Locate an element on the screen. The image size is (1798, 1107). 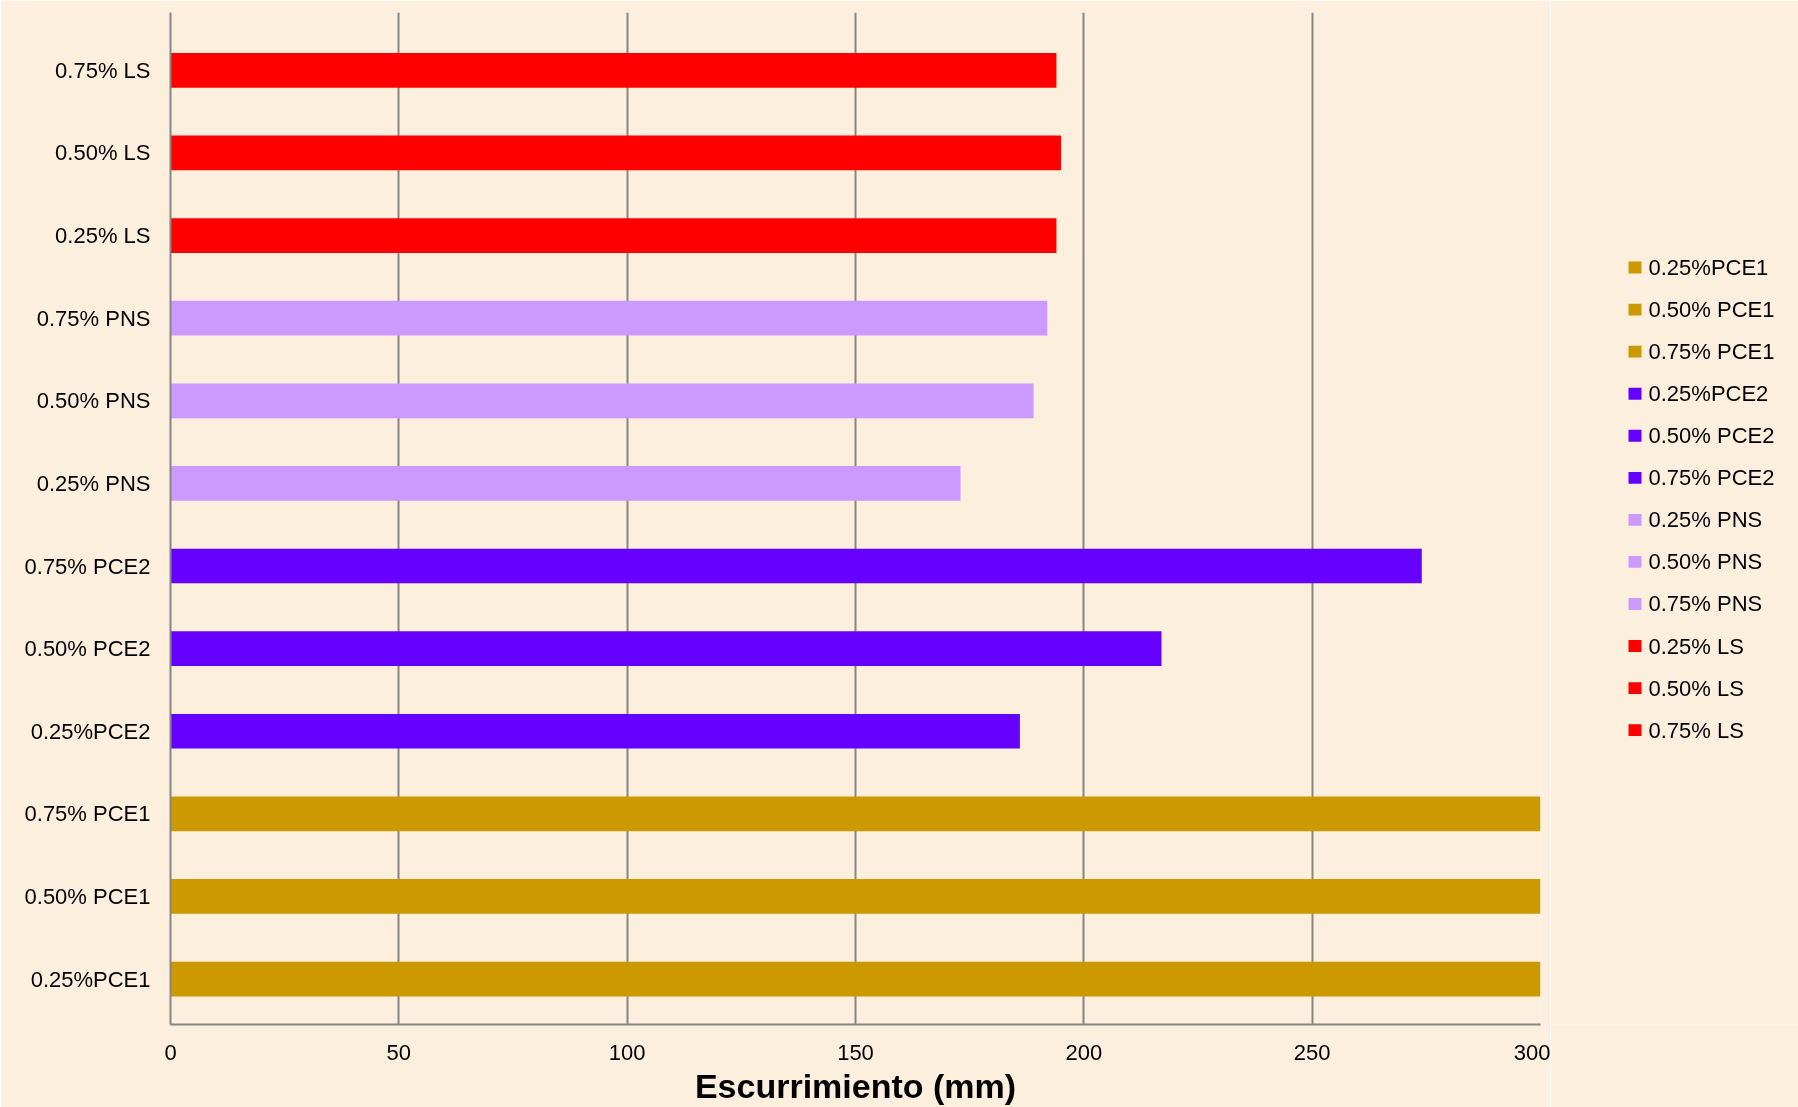
x-tick-label: 300 is located at coordinates (1532, 1052).